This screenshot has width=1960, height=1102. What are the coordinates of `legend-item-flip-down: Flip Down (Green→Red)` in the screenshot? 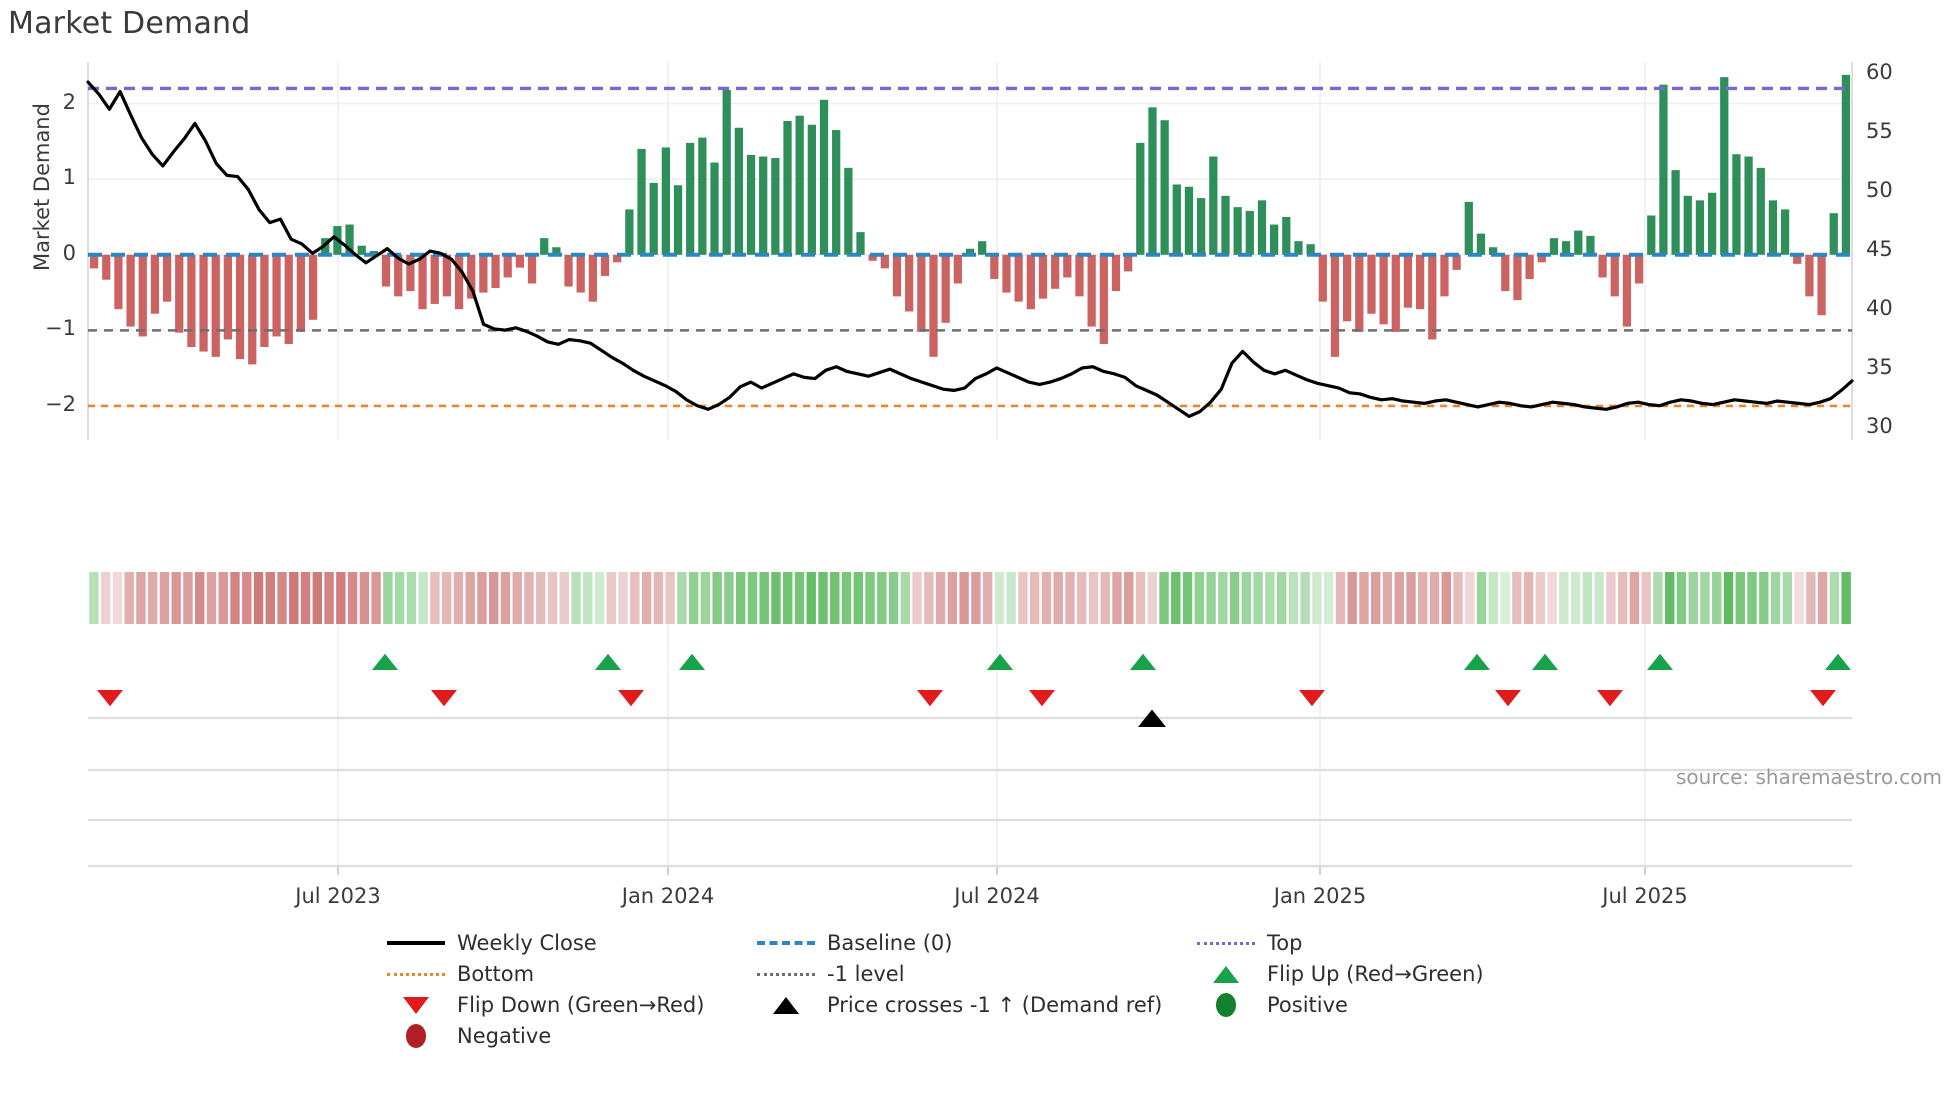 It's located at (570, 1005).